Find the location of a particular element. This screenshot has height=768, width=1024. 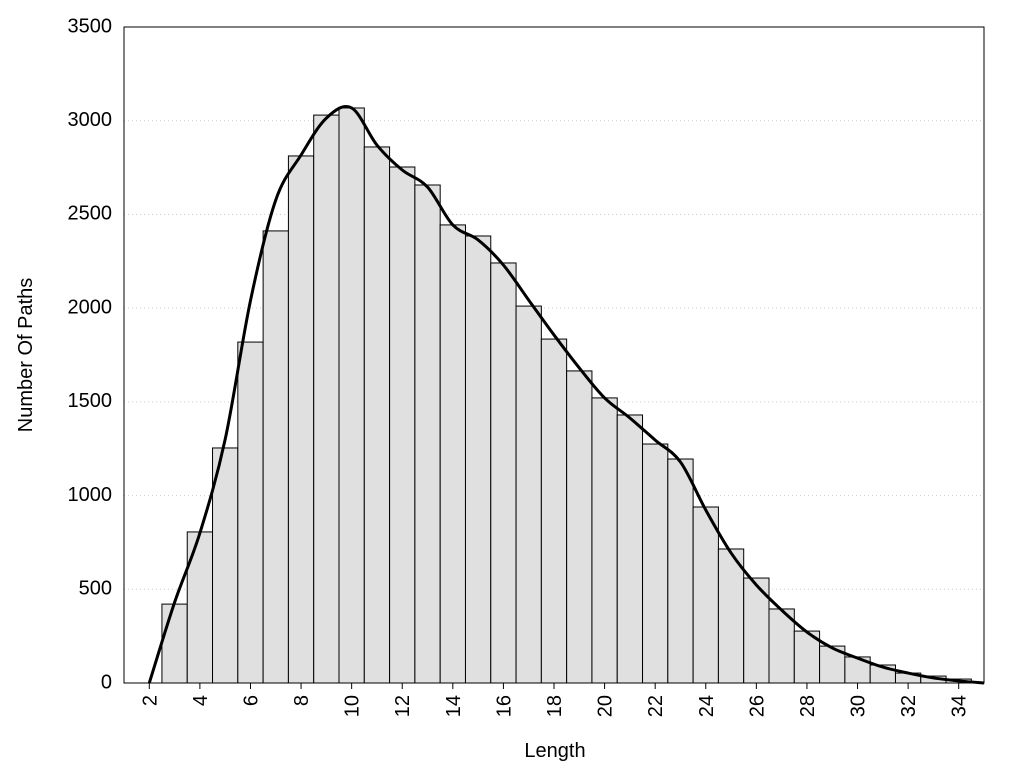

x-tick-label: 24 is located at coordinates (707, 706).